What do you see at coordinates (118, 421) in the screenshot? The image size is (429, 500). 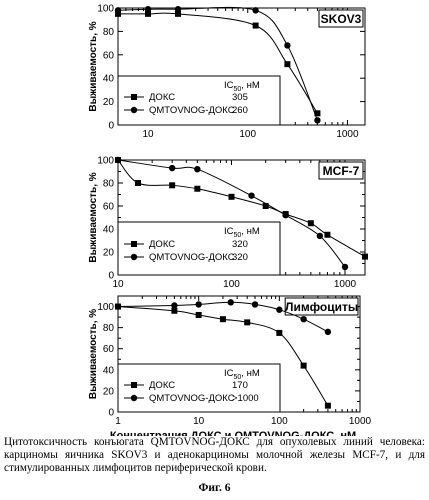 I see `x-tick-label: 1` at bounding box center [118, 421].